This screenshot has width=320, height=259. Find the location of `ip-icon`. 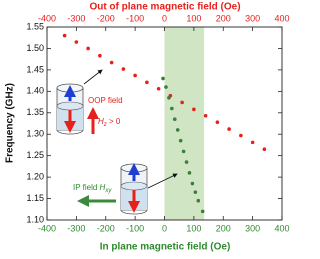

ip-icon is located at coordinates (127, 189).